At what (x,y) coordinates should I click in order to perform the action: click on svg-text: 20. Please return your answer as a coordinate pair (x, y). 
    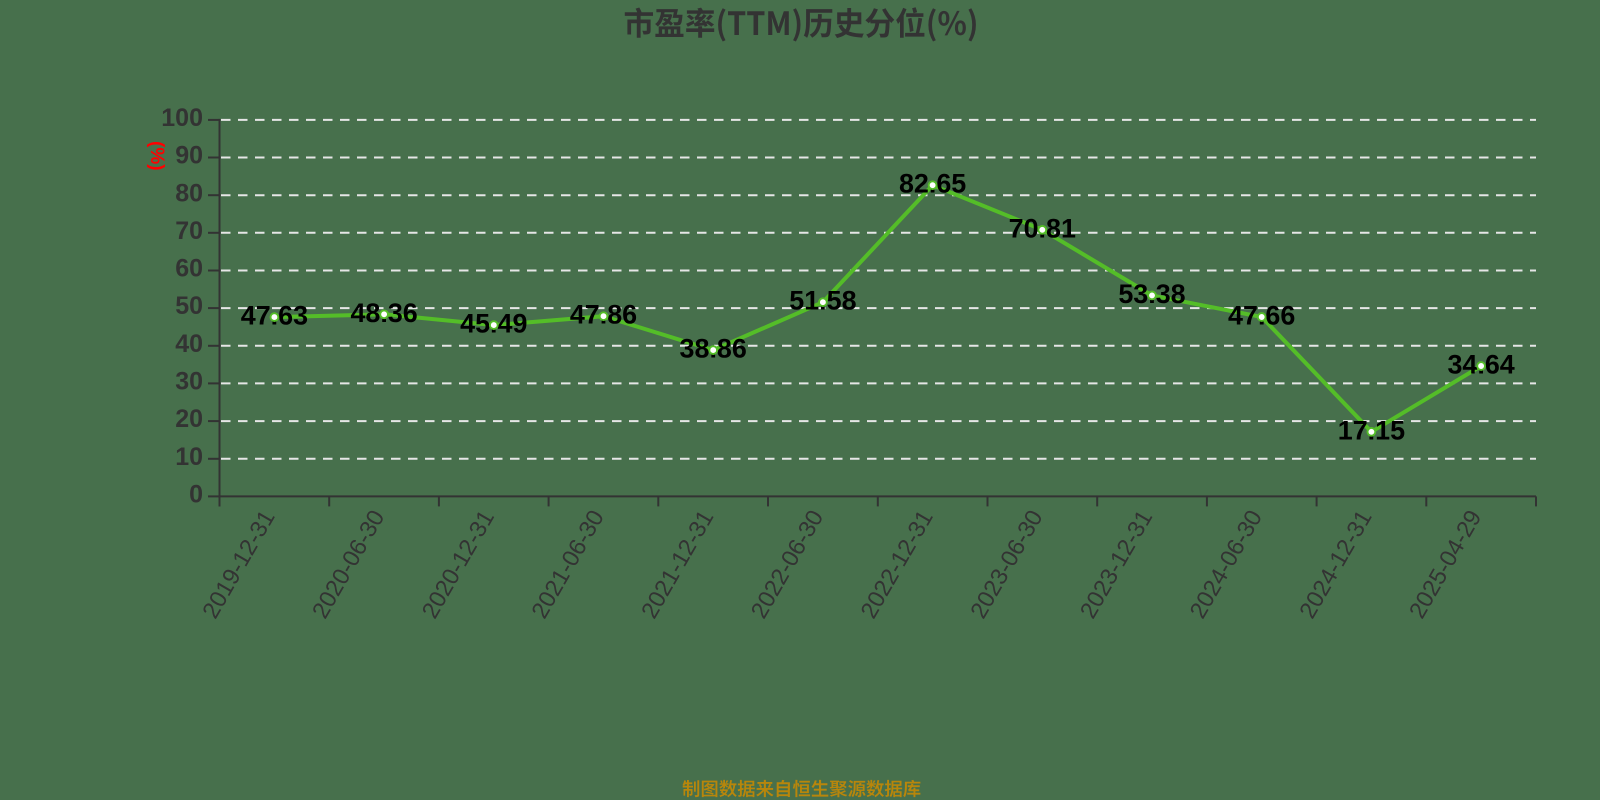
    Looking at the image, I should click on (189, 419).